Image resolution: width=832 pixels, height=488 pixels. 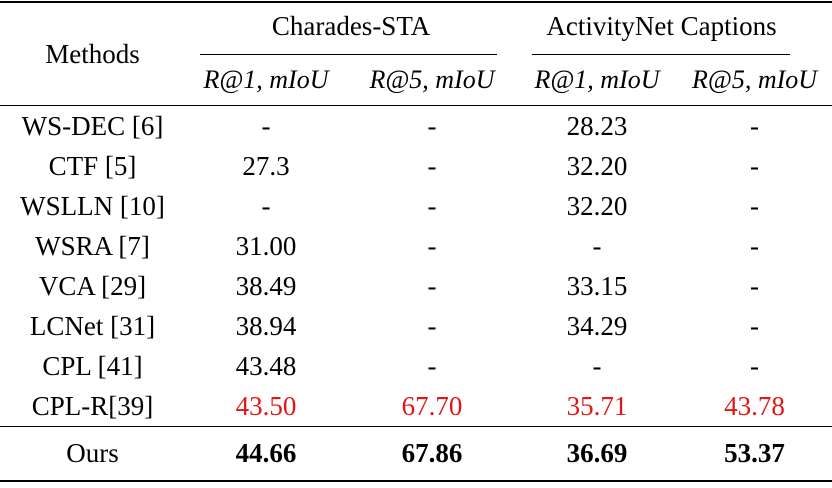 I want to click on ours-row: Ours 44.66 67.86 36.69 53.37, so click(x=416, y=454).